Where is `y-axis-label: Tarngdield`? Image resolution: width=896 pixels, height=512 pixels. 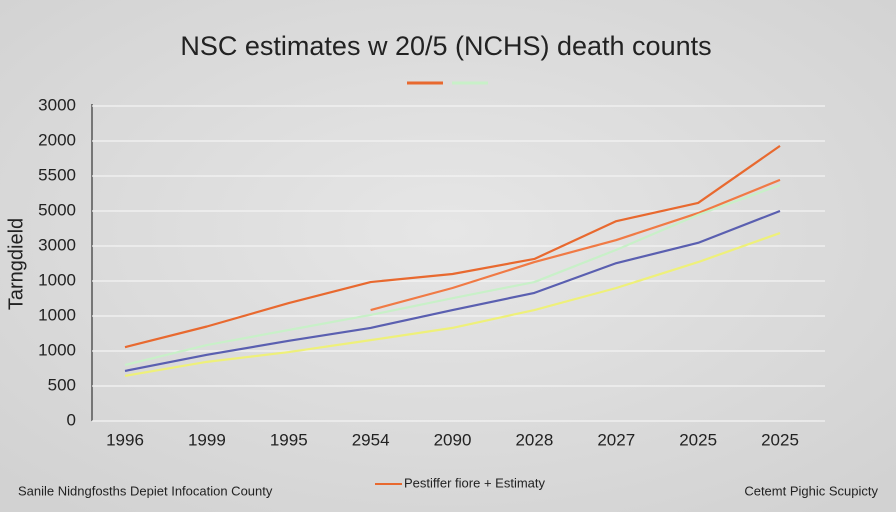 y-axis-label: Tarngdield is located at coordinates (16, 264).